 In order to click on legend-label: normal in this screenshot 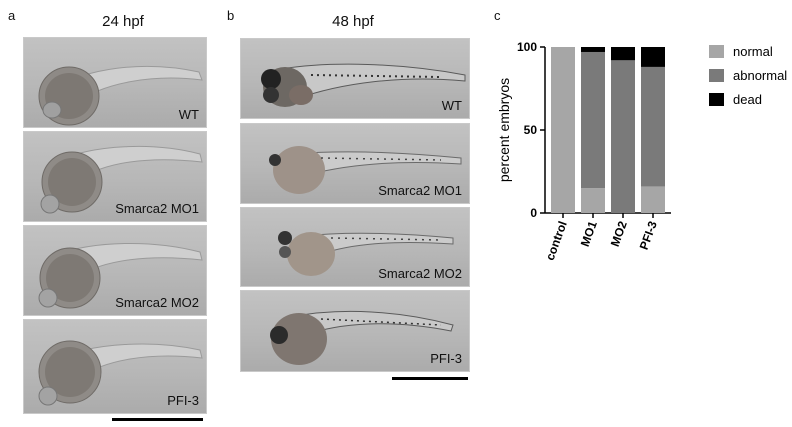, I will do `click(753, 51)`.